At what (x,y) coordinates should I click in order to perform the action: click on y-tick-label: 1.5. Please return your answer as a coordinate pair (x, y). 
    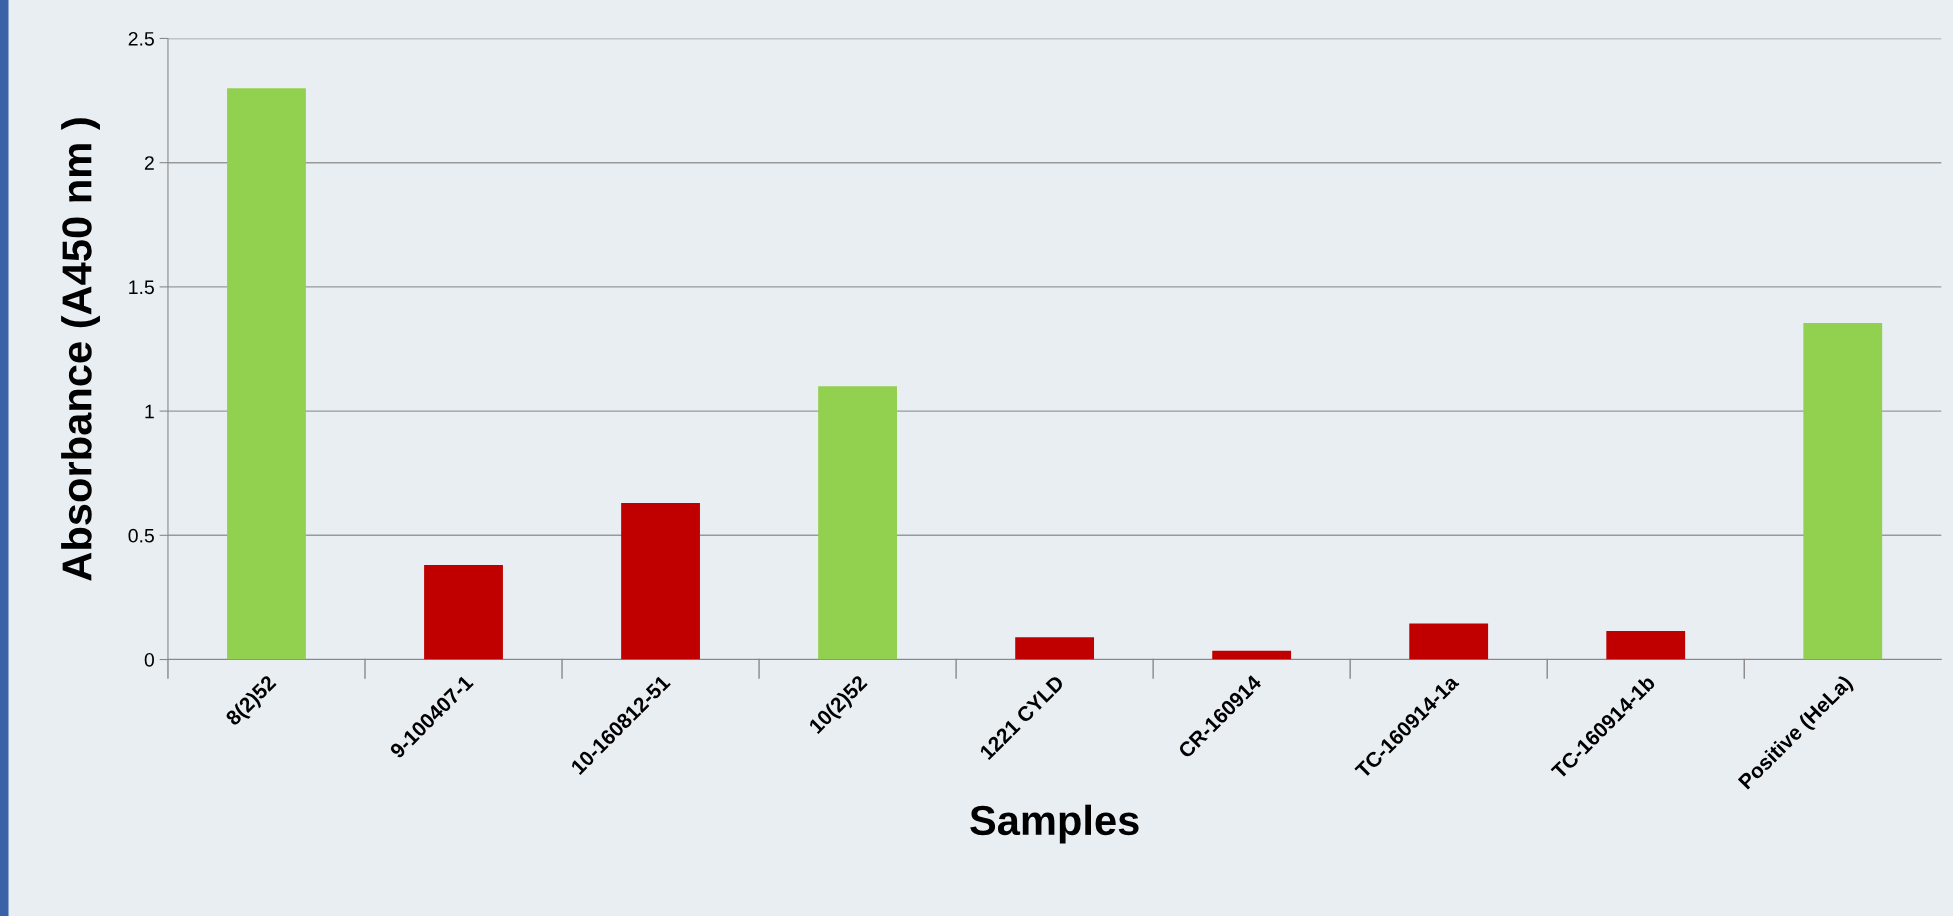
    Looking at the image, I should click on (141, 287).